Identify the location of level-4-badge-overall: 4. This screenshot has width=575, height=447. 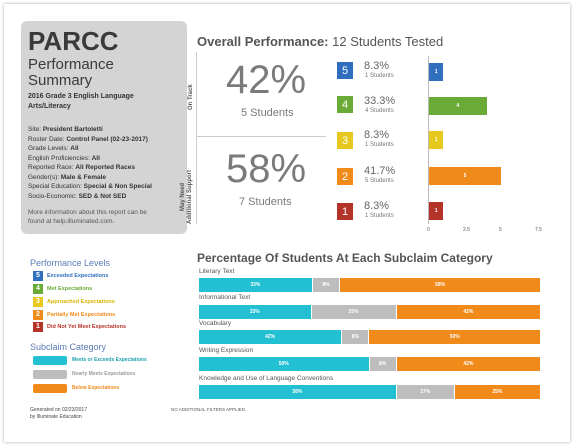
(345, 104).